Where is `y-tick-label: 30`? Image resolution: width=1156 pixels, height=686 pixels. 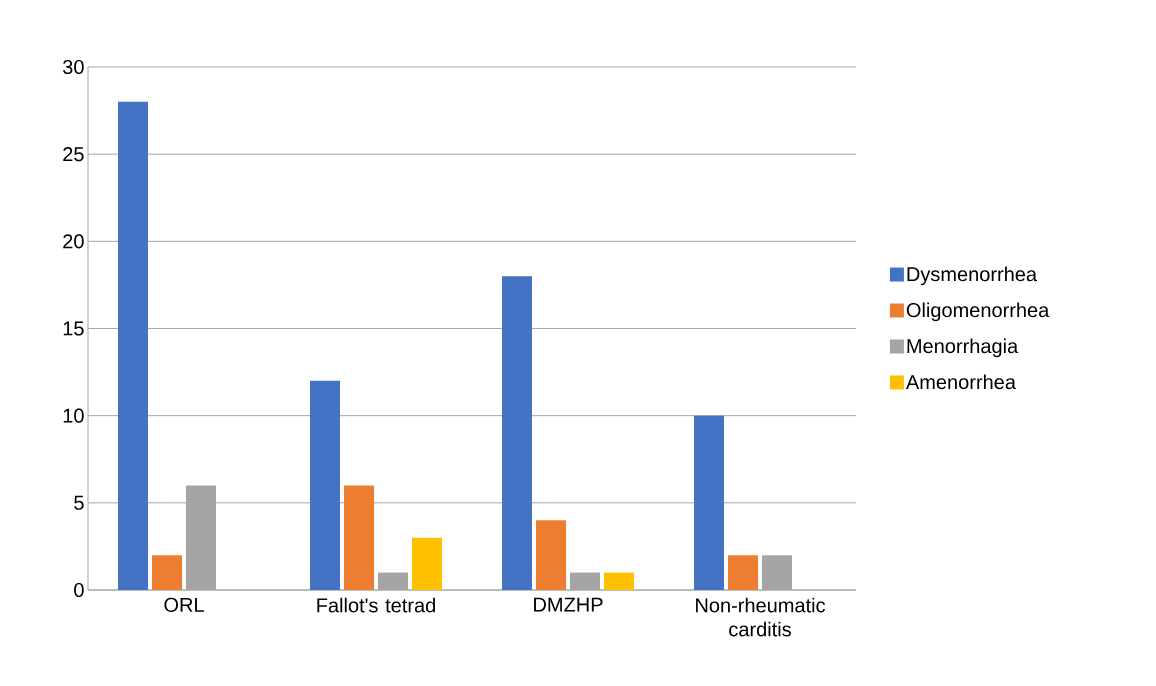 y-tick-label: 30 is located at coordinates (73, 67).